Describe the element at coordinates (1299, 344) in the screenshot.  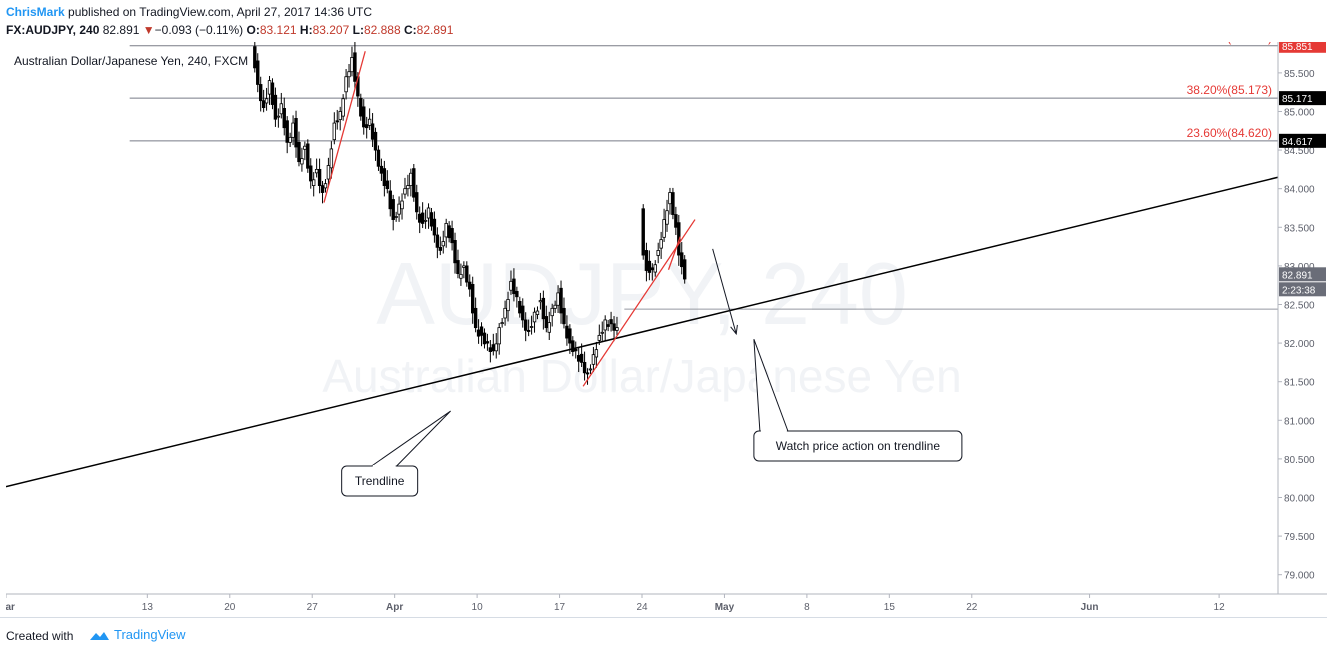
I see `y-tick-label: 82.000` at that location.